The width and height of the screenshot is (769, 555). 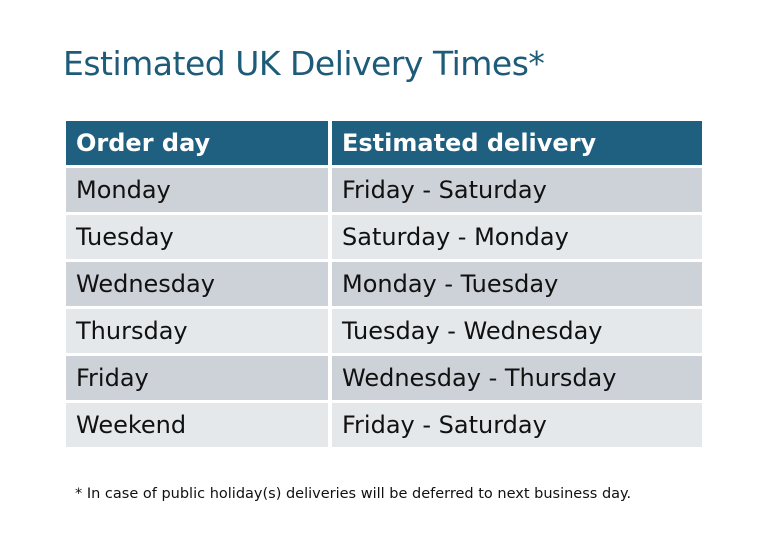 What do you see at coordinates (517, 284) in the screenshot?
I see `delivery-cell: Monday - Tuesday` at bounding box center [517, 284].